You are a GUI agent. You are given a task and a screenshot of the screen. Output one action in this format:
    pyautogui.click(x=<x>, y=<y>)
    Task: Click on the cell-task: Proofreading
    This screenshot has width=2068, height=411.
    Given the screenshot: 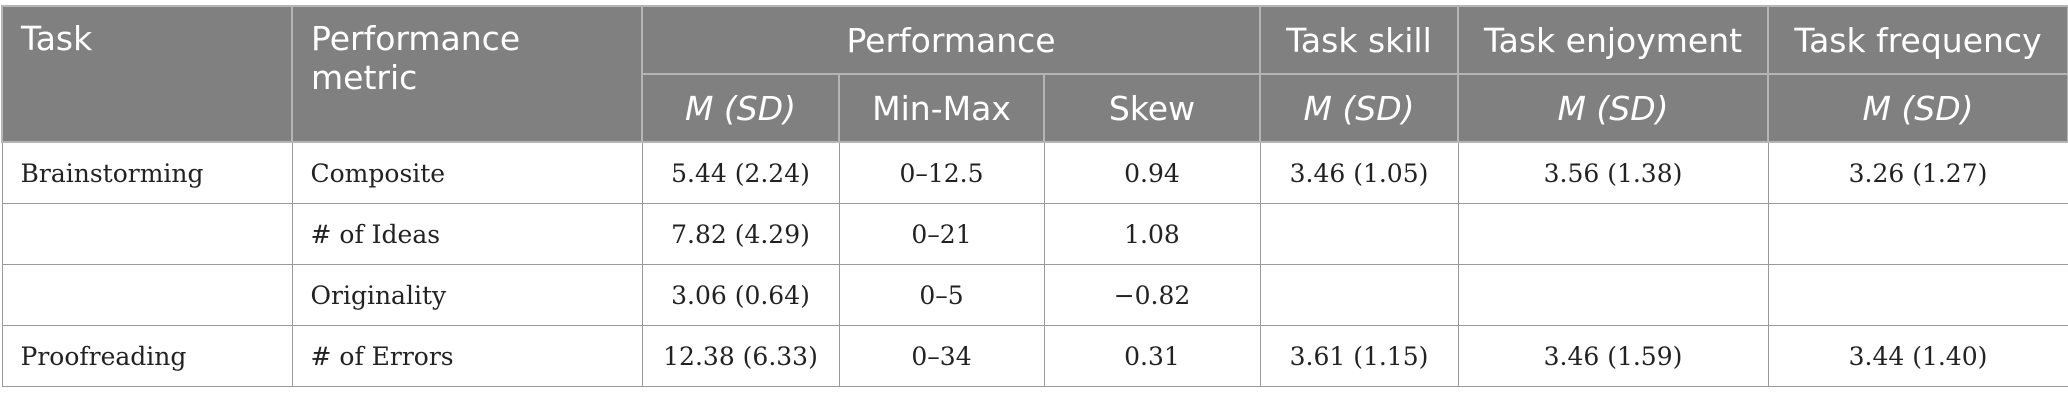 What is the action you would take?
    pyautogui.click(x=147, y=356)
    